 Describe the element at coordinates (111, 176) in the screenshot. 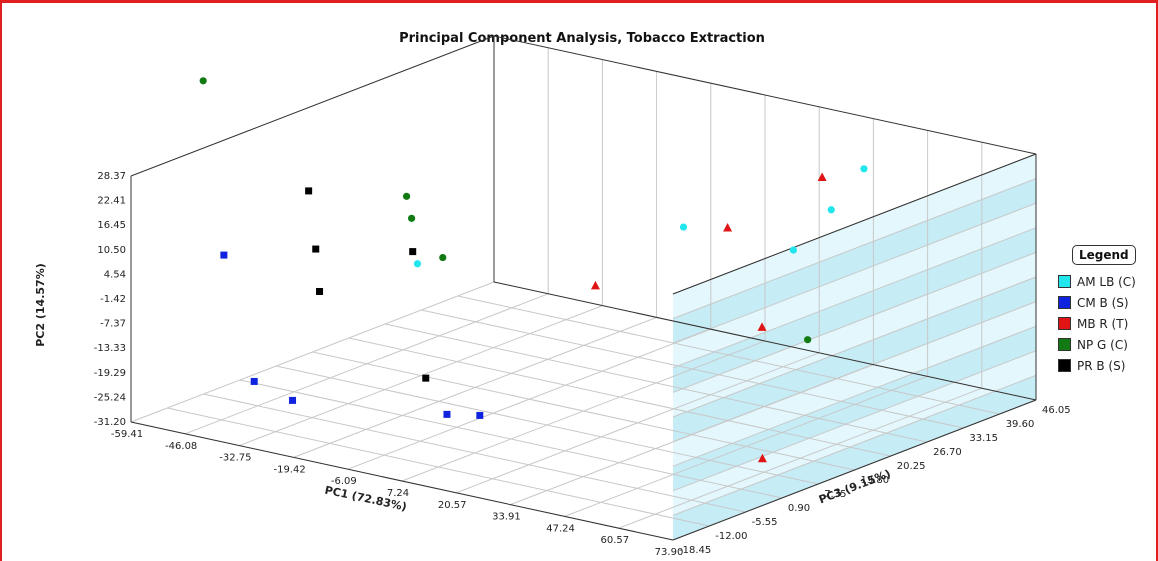

I see `y-tick-label: 28.37` at that location.